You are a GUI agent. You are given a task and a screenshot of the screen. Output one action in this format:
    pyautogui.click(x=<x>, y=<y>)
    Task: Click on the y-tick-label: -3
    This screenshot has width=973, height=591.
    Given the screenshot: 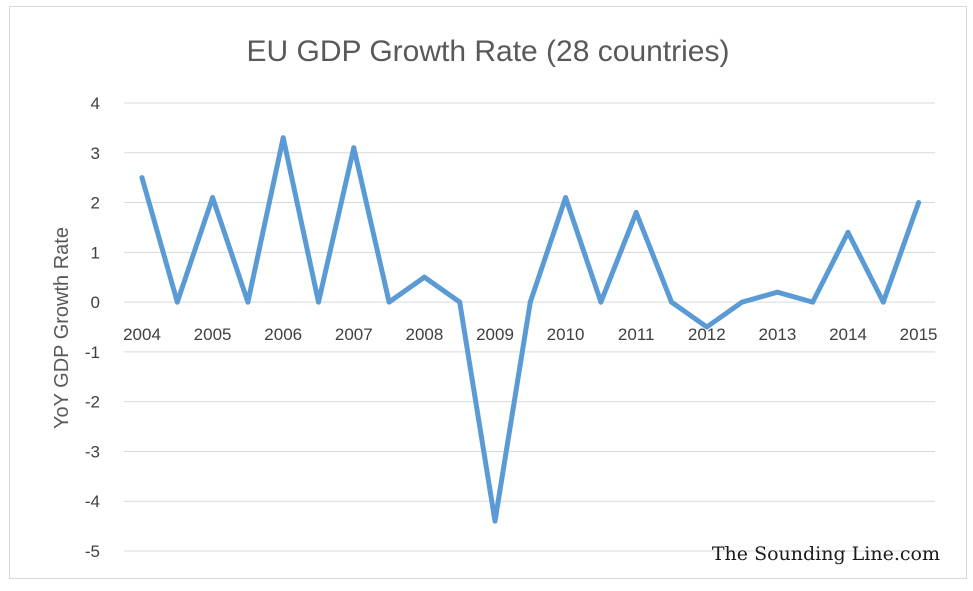 What is the action you would take?
    pyautogui.click(x=92, y=451)
    